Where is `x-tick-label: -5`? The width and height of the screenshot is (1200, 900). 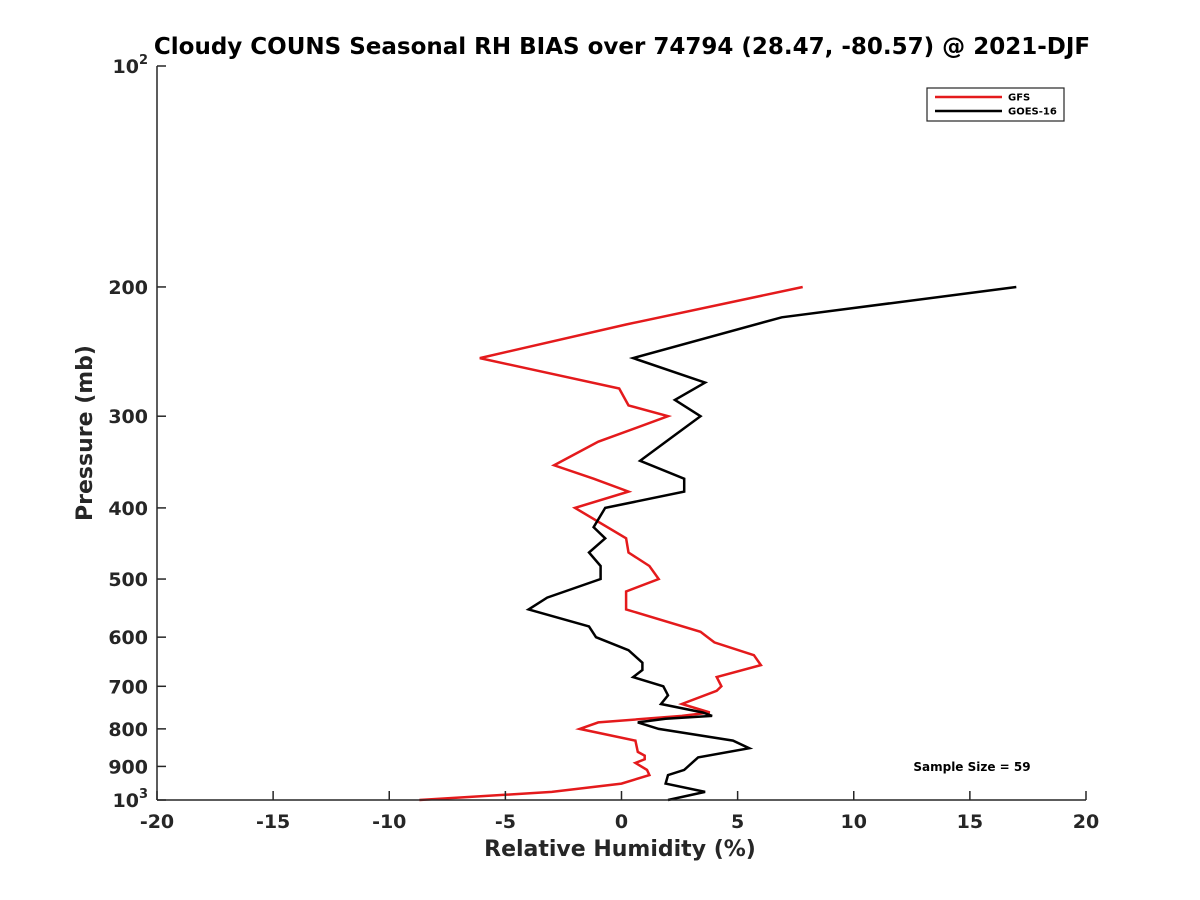
x-tick-label: -5 is located at coordinates (505, 822).